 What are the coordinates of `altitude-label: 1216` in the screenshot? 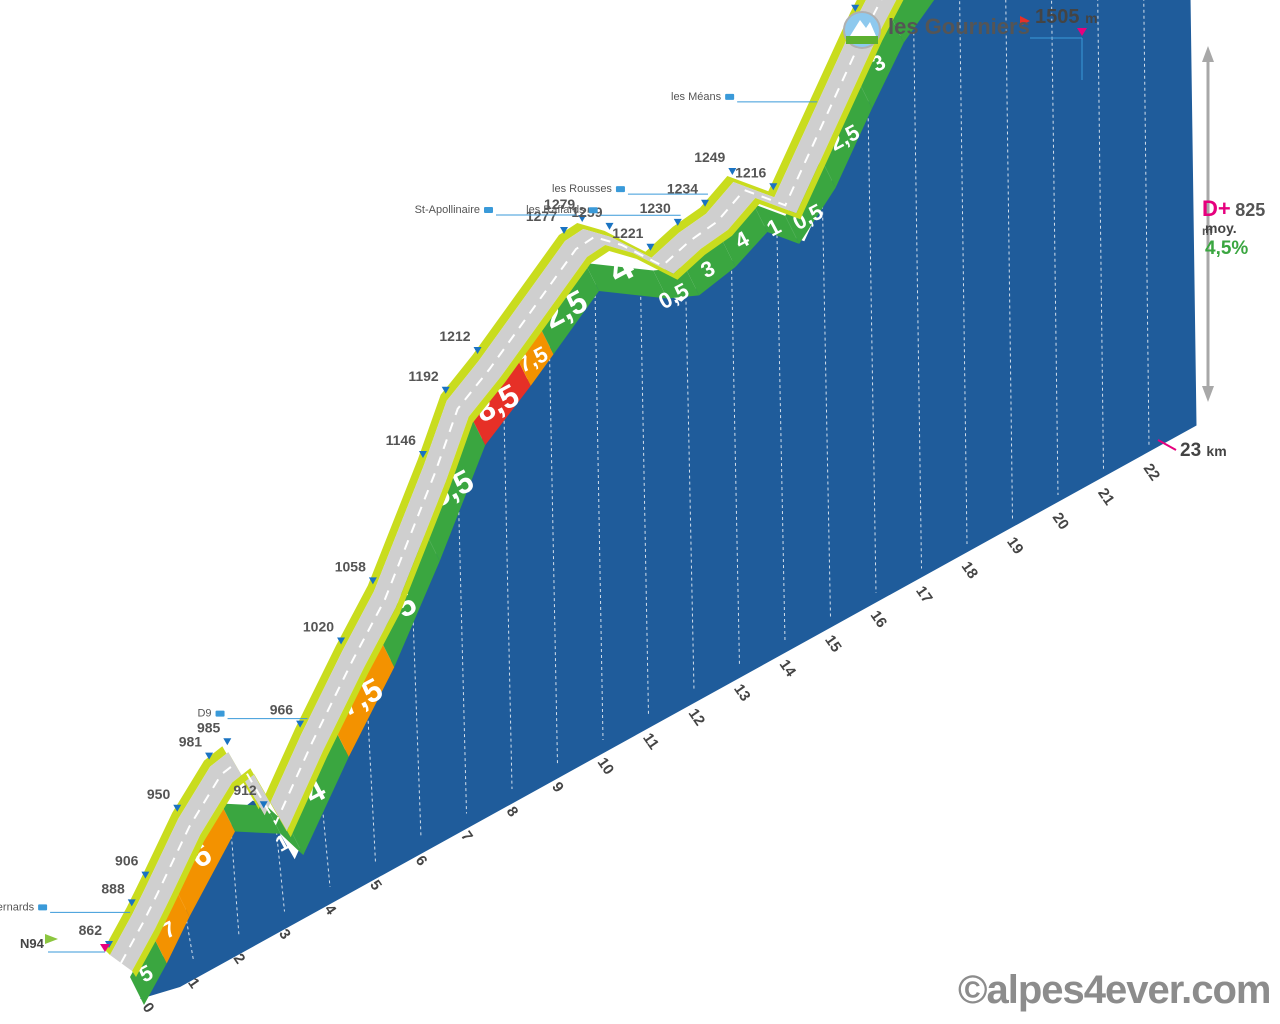 It's located at (750, 172).